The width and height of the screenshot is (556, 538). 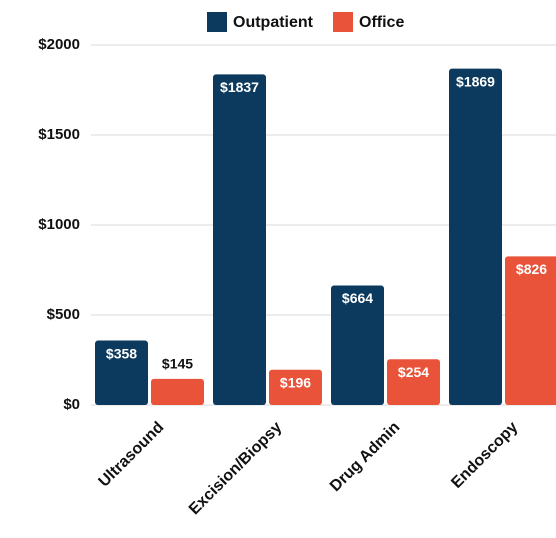 What do you see at coordinates (484, 455) in the screenshot?
I see `x-tick-label: Endoscopy` at bounding box center [484, 455].